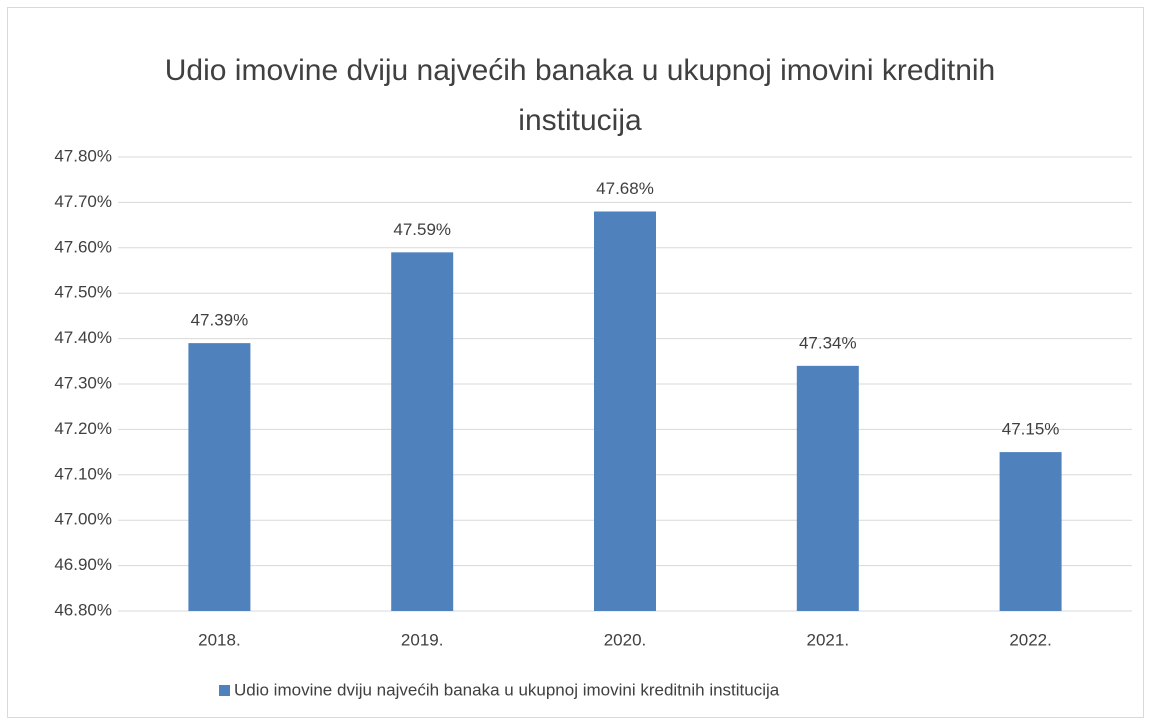 This screenshot has width=1151, height=725. I want to click on y-tick-label: 47.00%, so click(83, 519).